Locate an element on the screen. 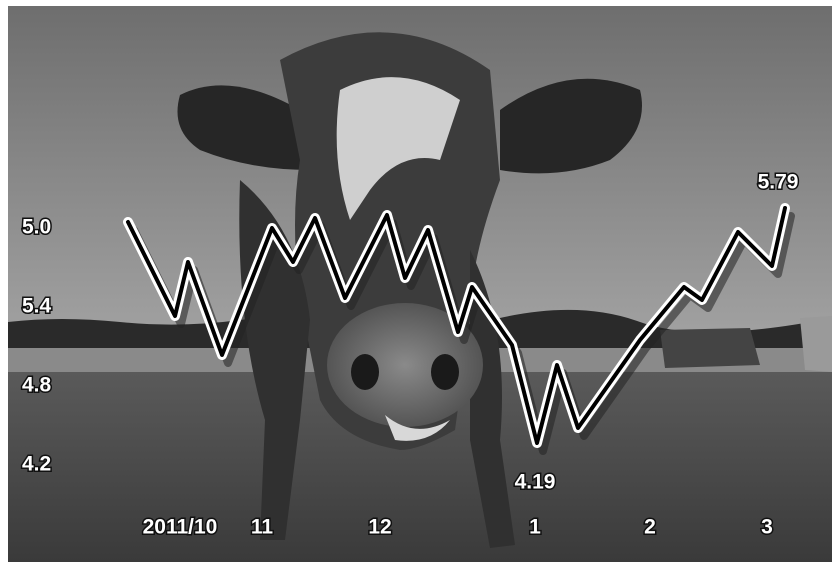 Image resolution: width=838 pixels, height=574 pixels. x-label: 3 is located at coordinates (767, 527).